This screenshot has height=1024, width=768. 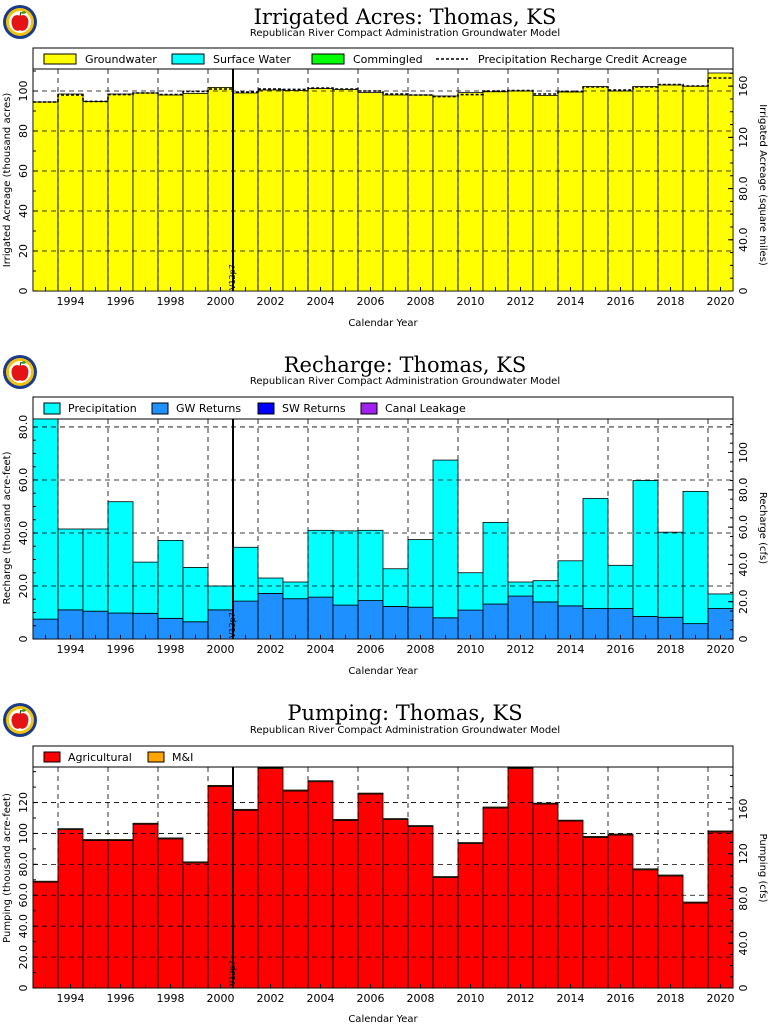 I want to click on bar-gw-returns-1994, so click(x=70, y=624).